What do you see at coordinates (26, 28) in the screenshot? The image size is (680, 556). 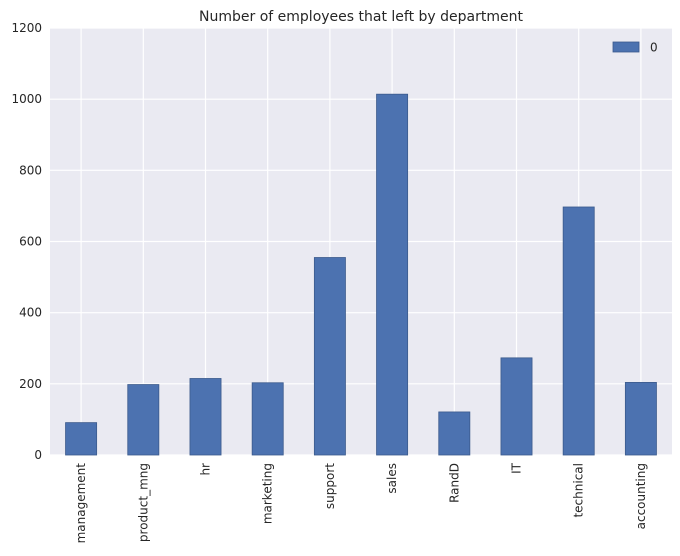 I see `y-tick-label: 1200` at bounding box center [26, 28].